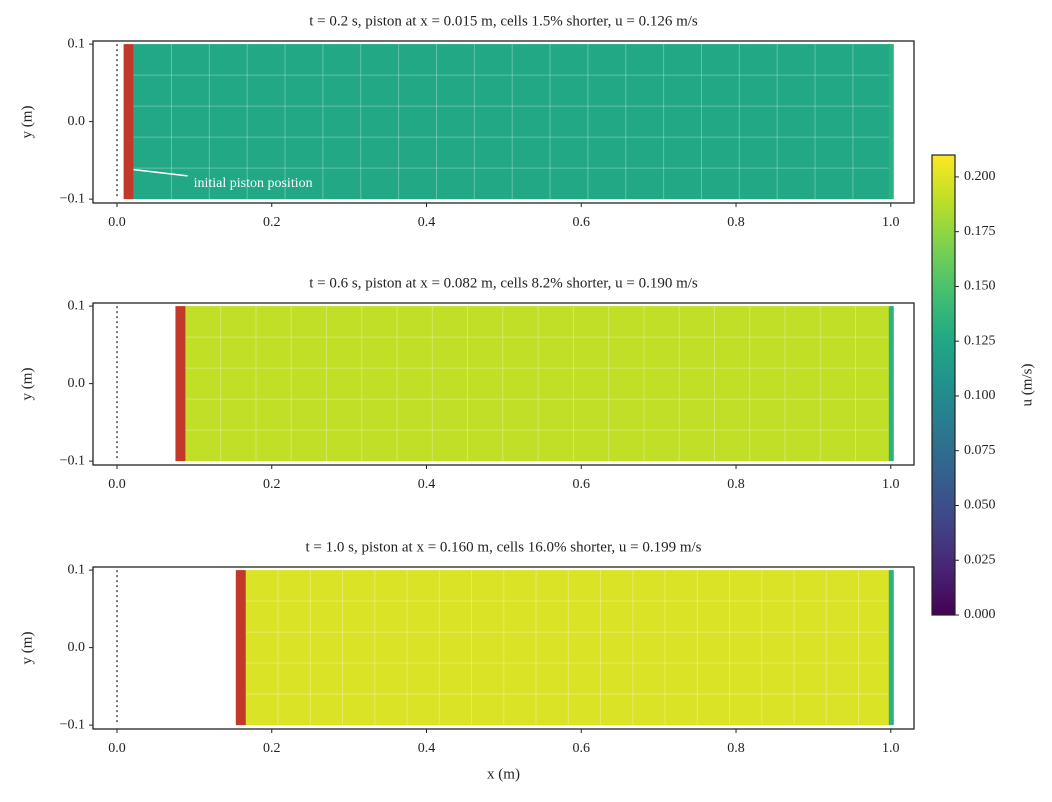  What do you see at coordinates (980, 231) in the screenshot?
I see `colorbar-tick-label: 0.175` at bounding box center [980, 231].